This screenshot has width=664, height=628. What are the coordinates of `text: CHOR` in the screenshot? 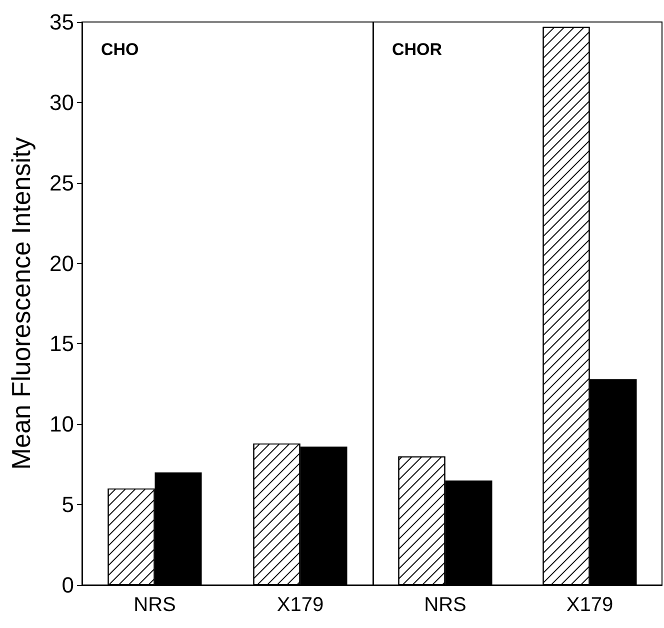 It's located at (417, 49).